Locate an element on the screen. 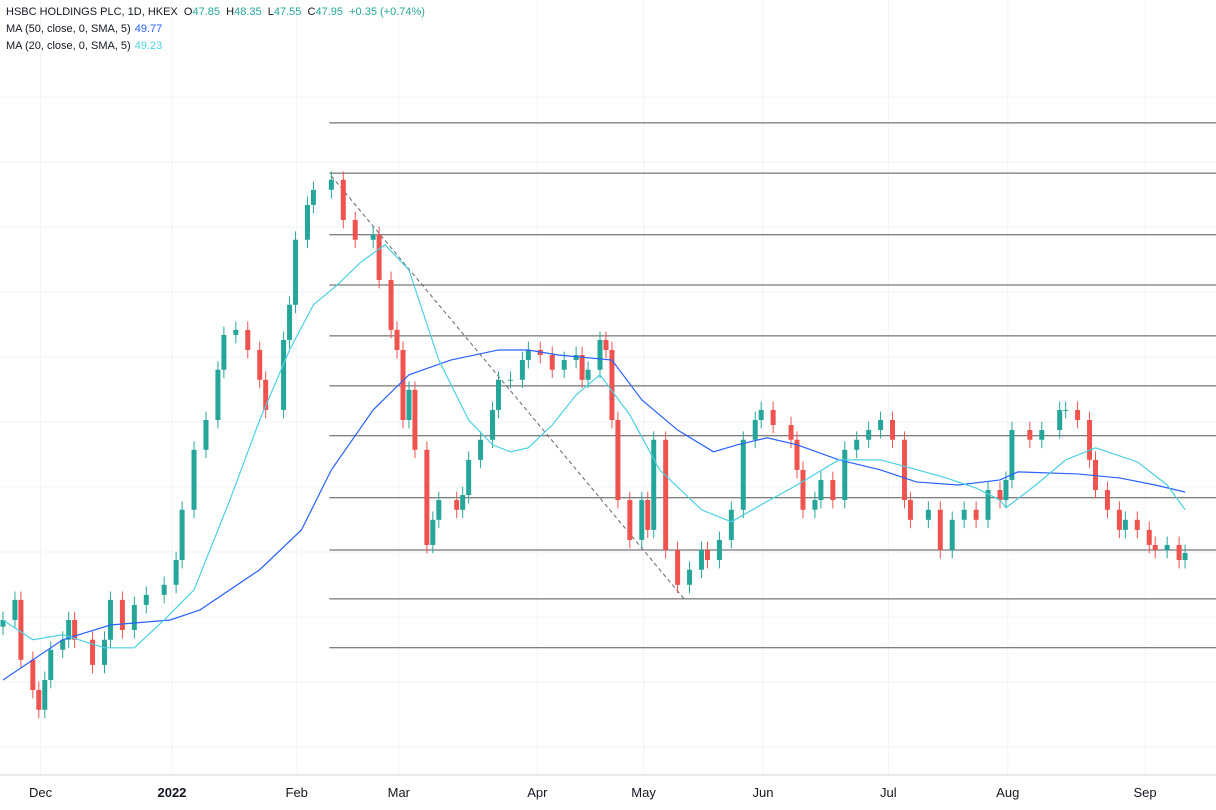 This screenshot has height=810, width=1216. time-axis-label: Apr is located at coordinates (537, 792).